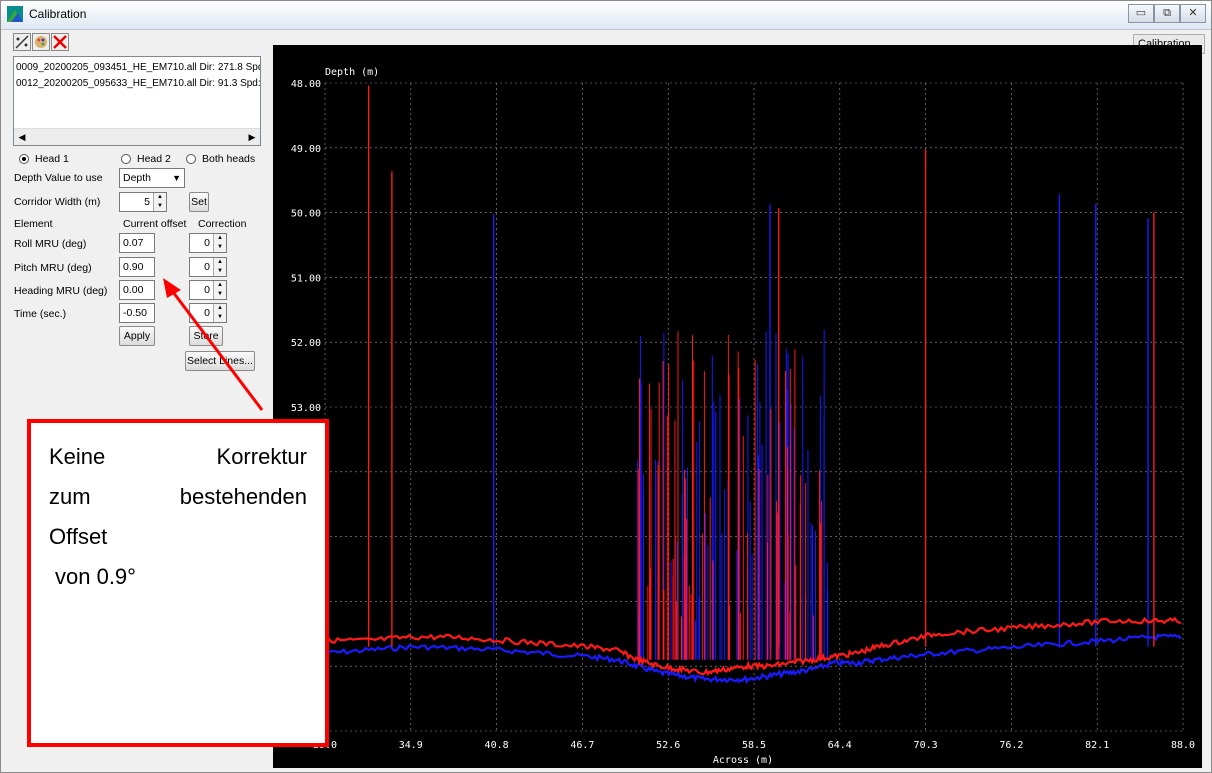 Image resolution: width=1212 pixels, height=773 pixels. What do you see at coordinates (15, 14) in the screenshot?
I see `app-icon` at bounding box center [15, 14].